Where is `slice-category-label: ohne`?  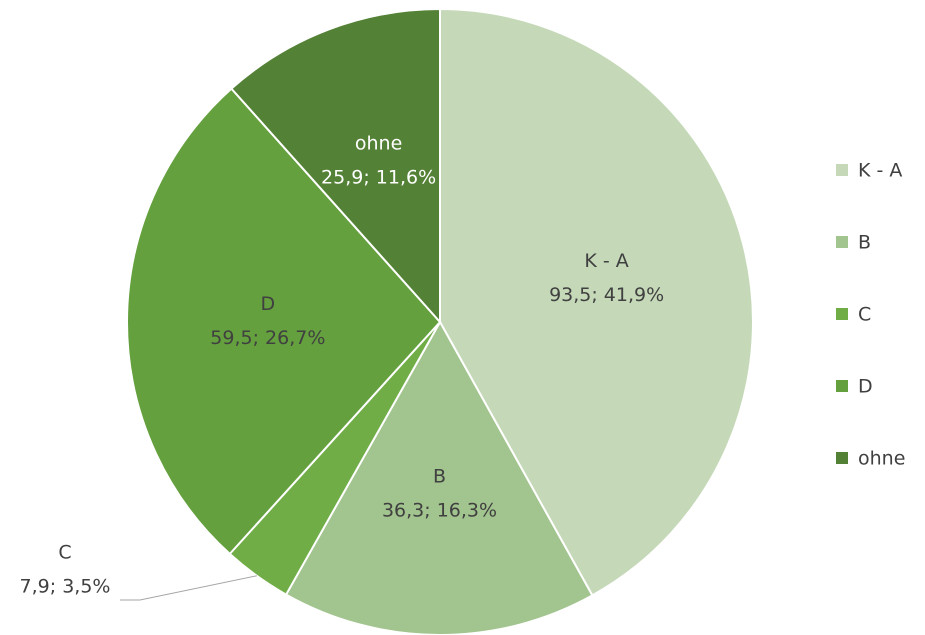 slice-category-label: ohne is located at coordinates (378, 144).